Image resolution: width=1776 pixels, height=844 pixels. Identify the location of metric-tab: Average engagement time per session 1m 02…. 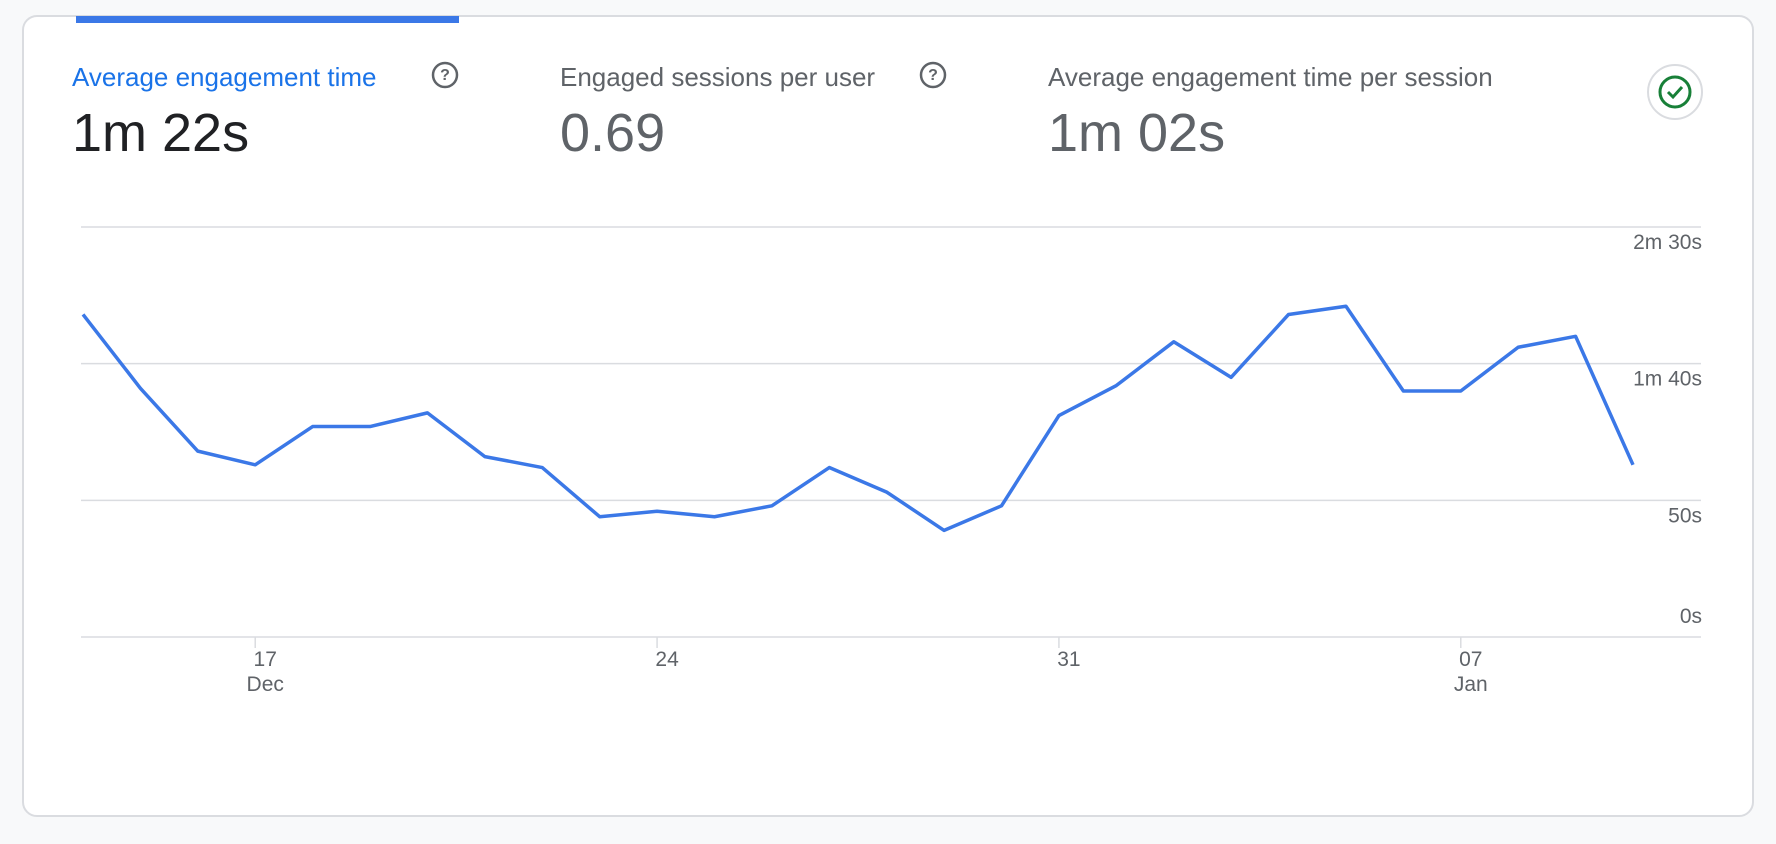
(1270, 112).